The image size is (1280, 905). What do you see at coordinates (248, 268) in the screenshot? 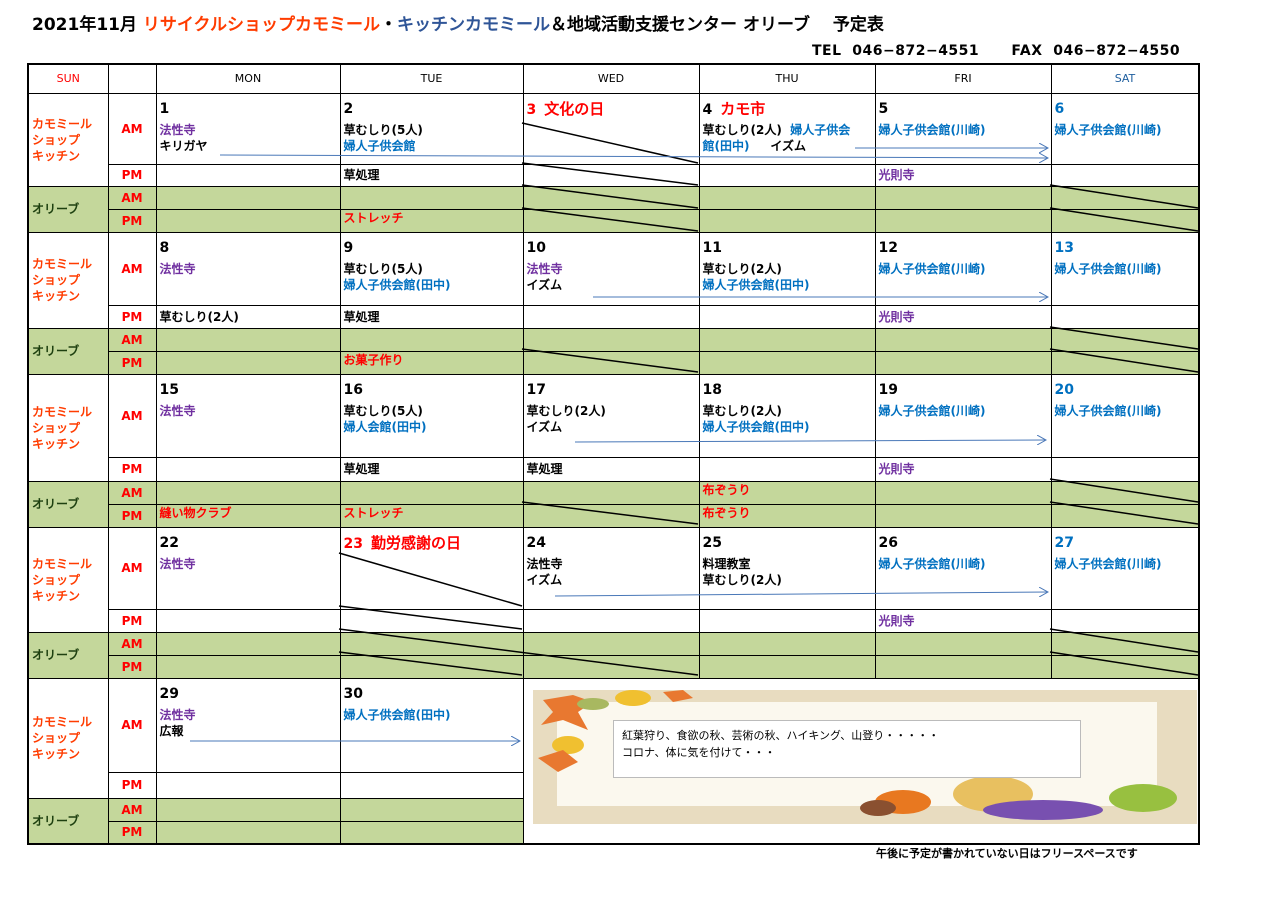
I see `day-cell-am: 8 法性寺` at bounding box center [248, 268].